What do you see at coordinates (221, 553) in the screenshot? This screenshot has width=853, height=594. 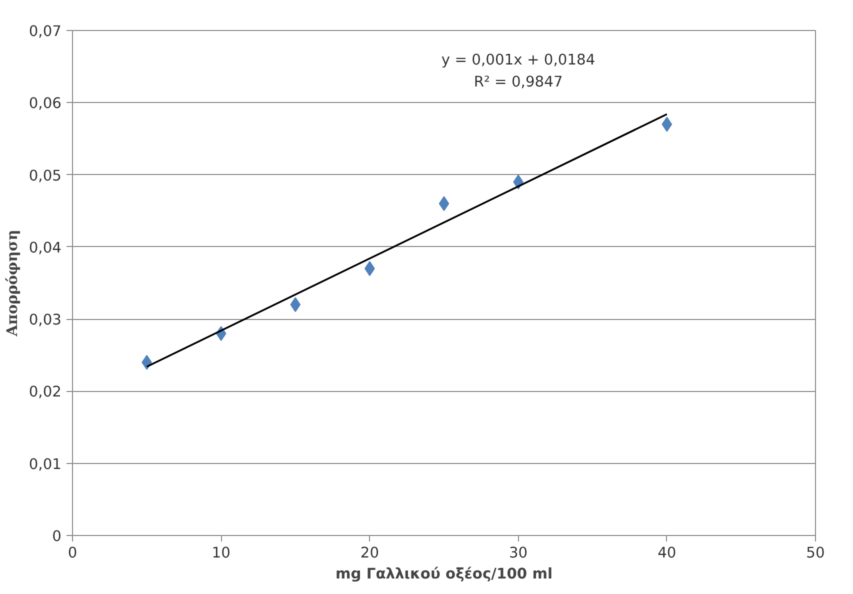 I see `x-tick-label: 10` at bounding box center [221, 553].